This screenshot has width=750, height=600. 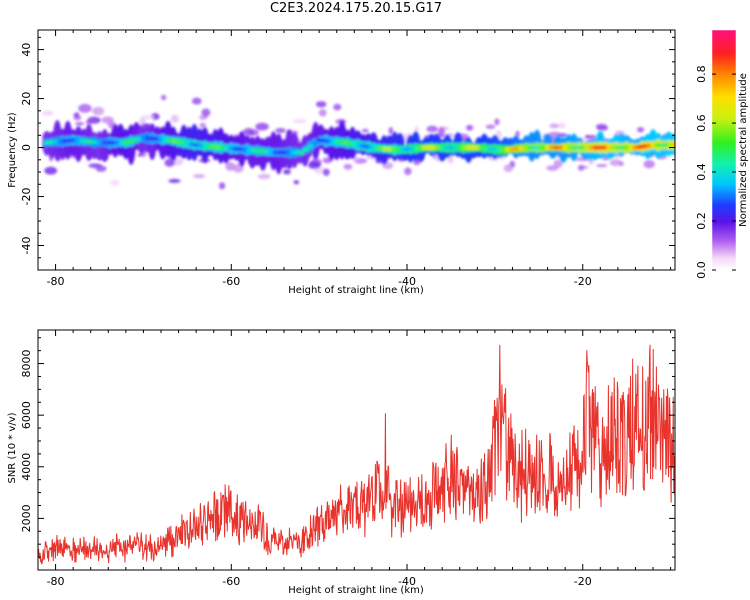 What do you see at coordinates (701, 221) in the screenshot?
I see `colorbar-tick-label: 0.2` at bounding box center [701, 221].